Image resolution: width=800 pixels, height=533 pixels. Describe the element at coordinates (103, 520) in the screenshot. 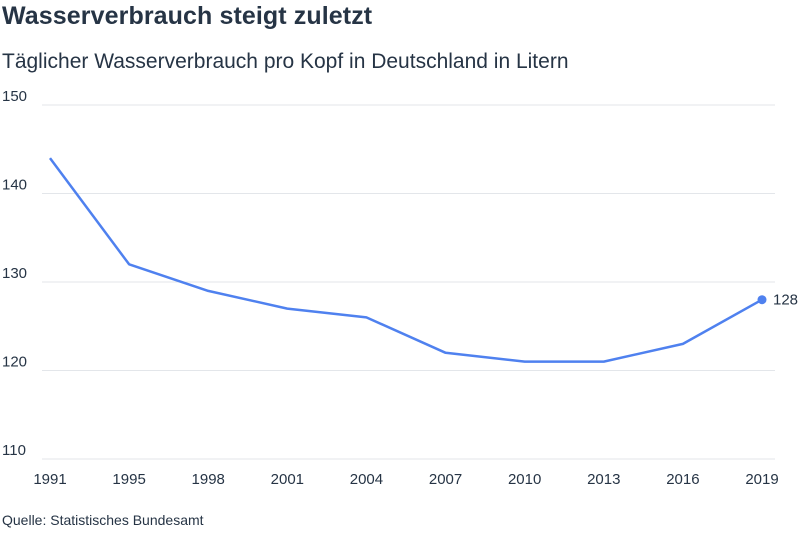

I see `chart-source: Quelle: Statistisches Bundesamt` at that location.